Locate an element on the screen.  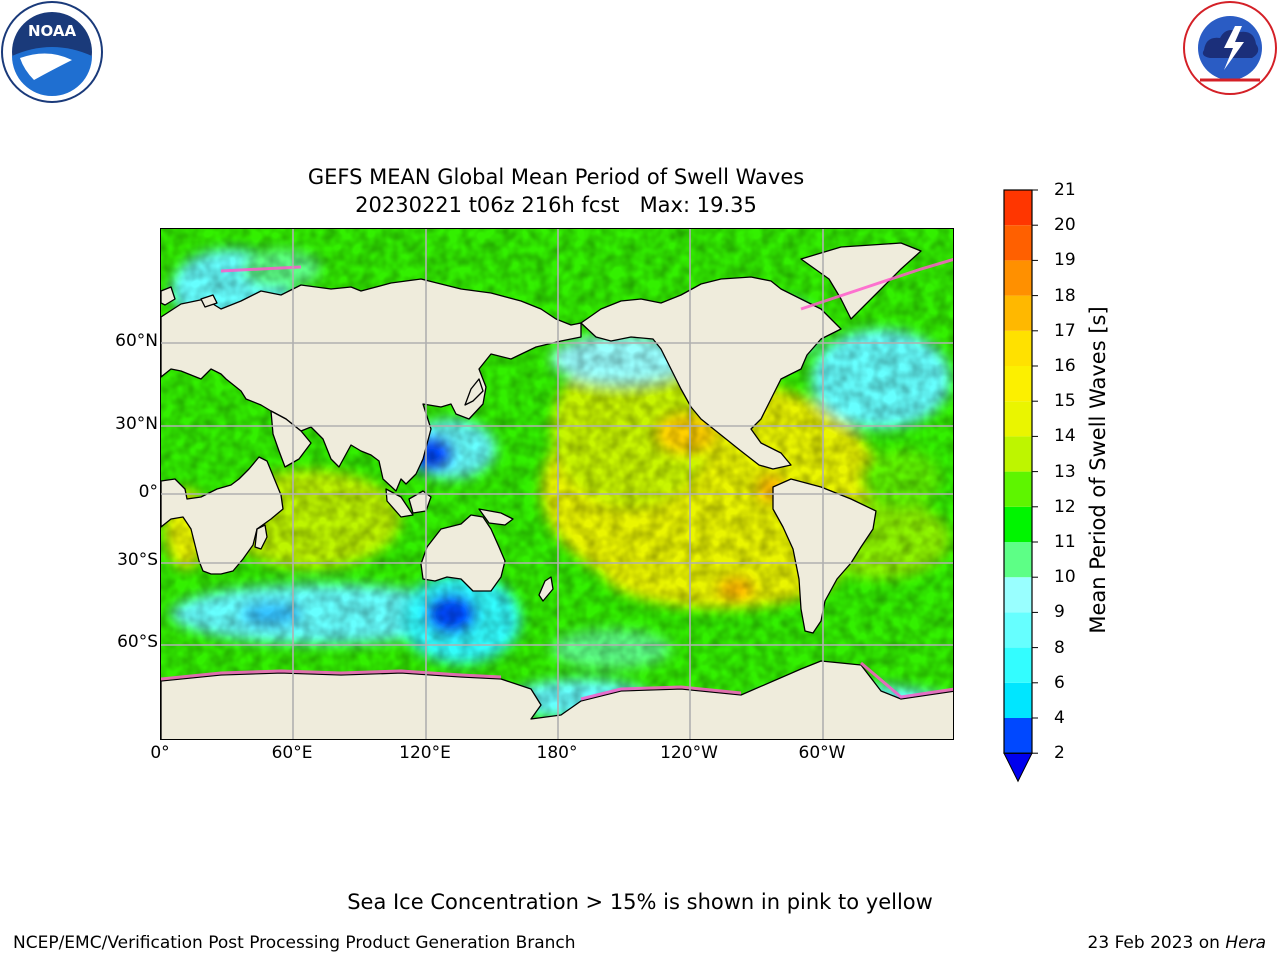
colorbar-extend-arrow is located at coordinates (1018, 767).